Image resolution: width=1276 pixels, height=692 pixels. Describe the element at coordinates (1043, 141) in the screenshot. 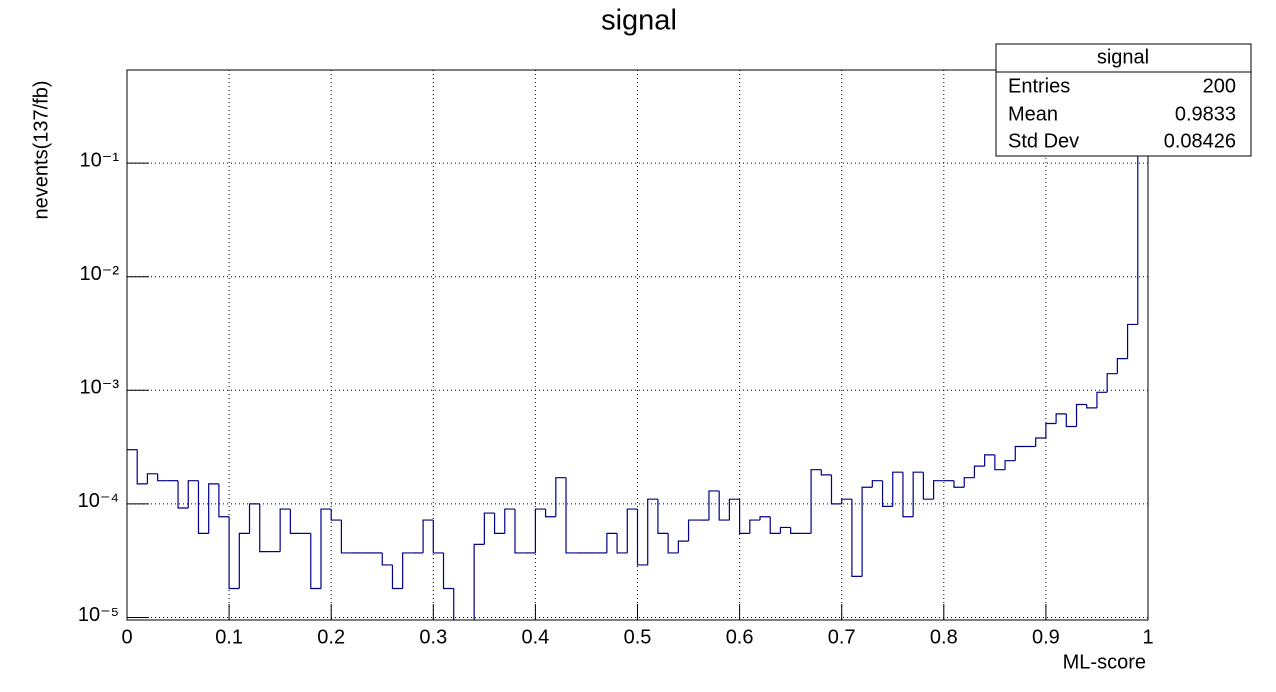

I see `stats-label: Std Dev` at that location.